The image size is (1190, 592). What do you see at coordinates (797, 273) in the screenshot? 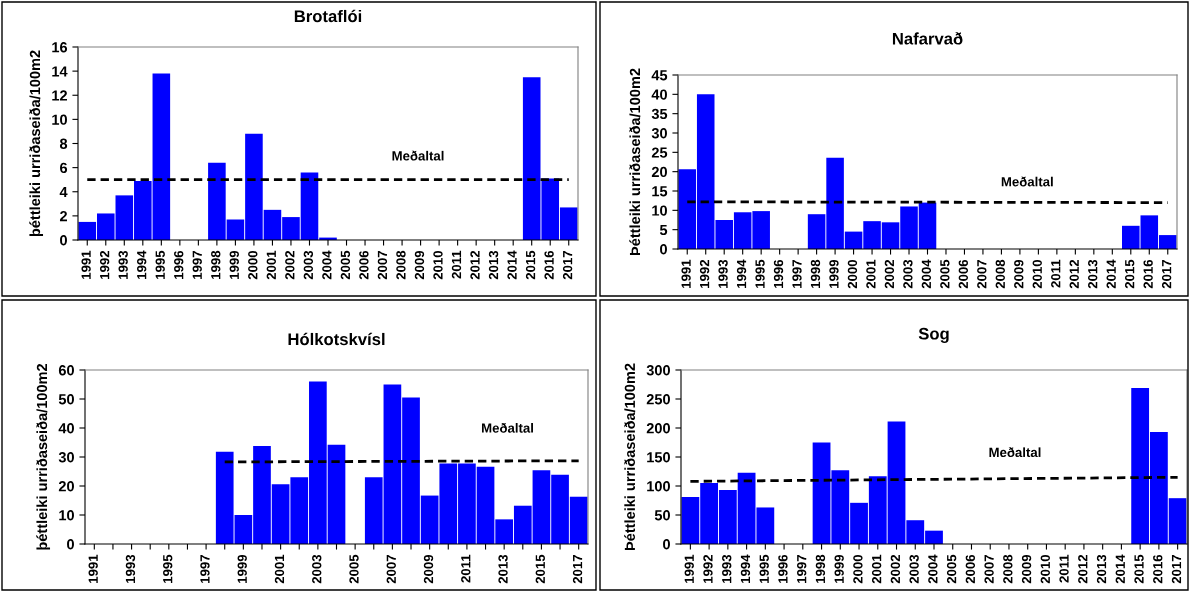
I see `x-tick-label: 1997` at bounding box center [797, 273].